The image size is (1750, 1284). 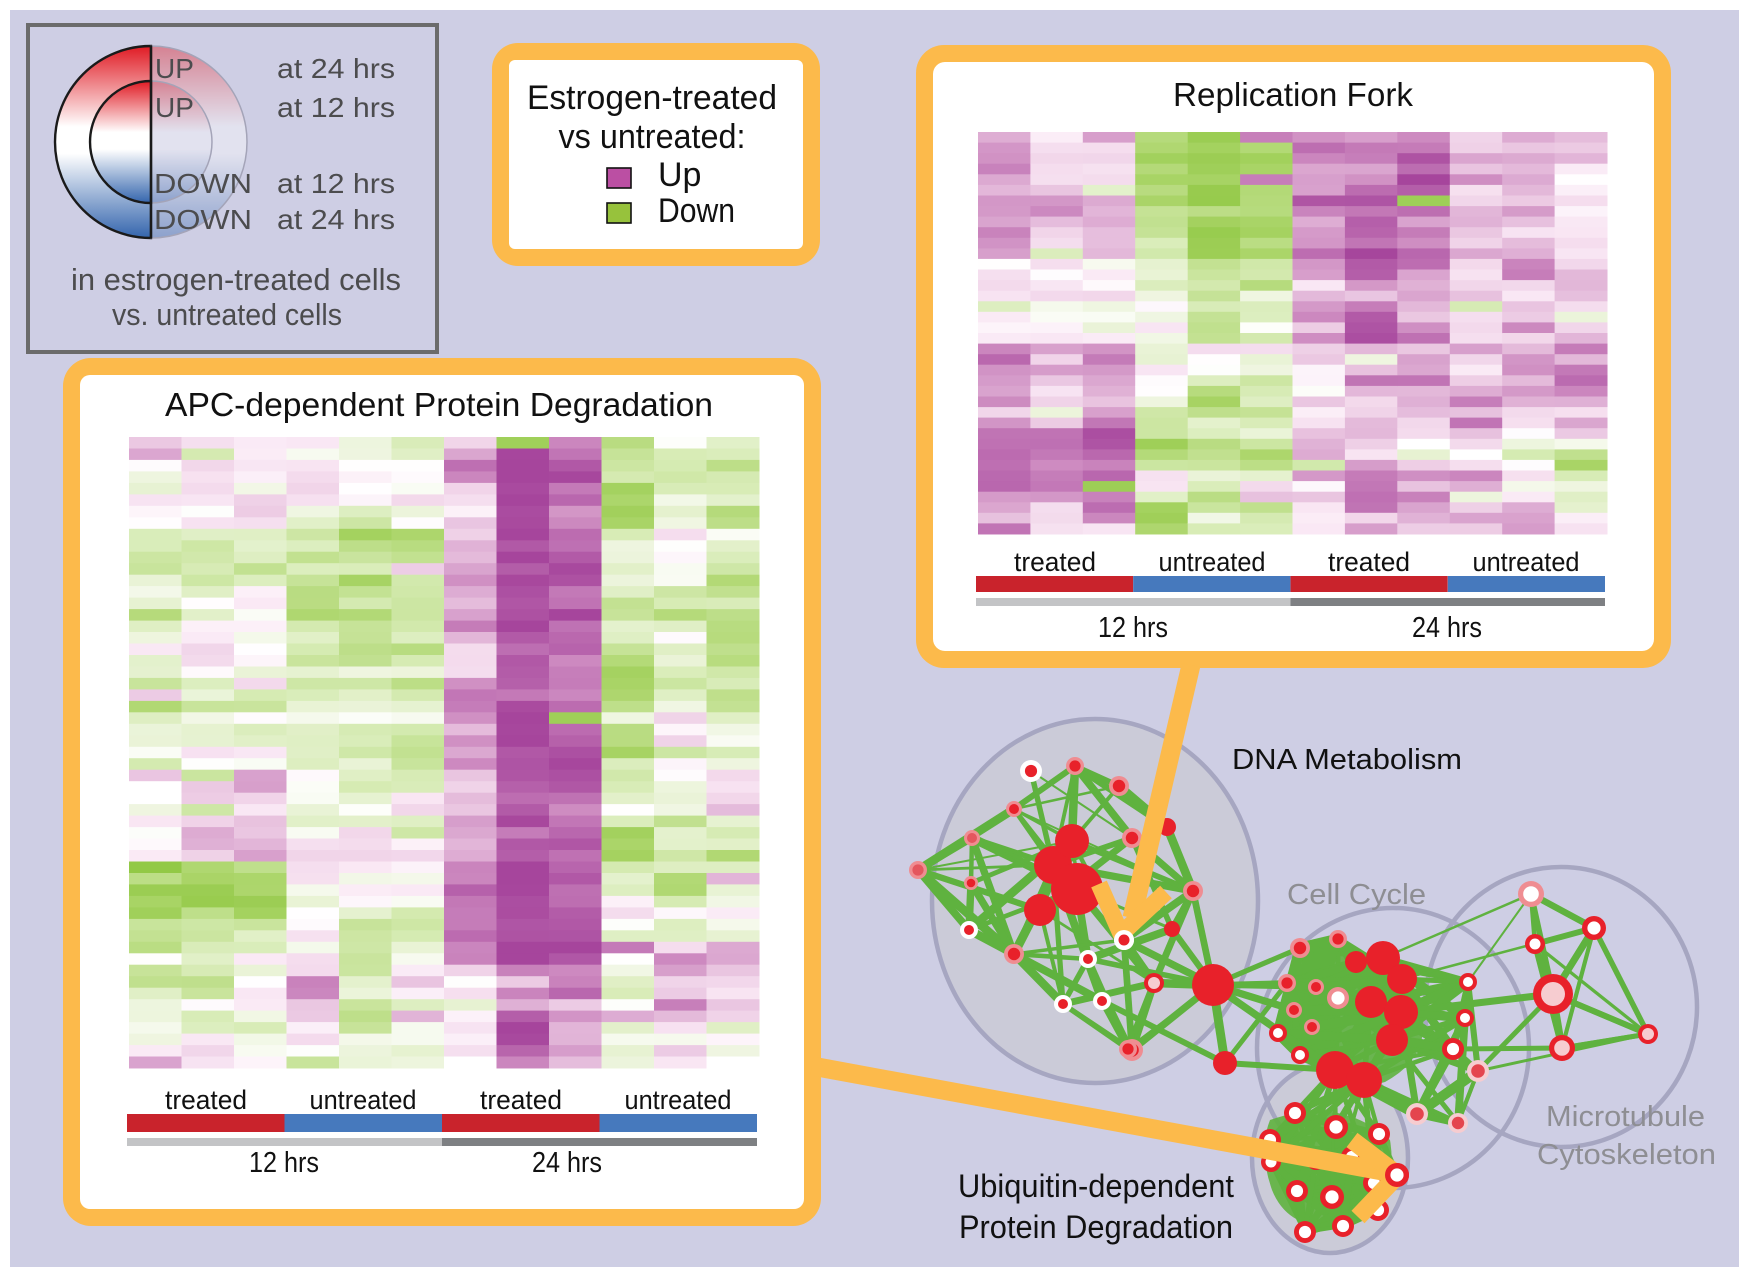 What do you see at coordinates (1293, 94) in the screenshot?
I see `svg-text: Replication Fork` at bounding box center [1293, 94].